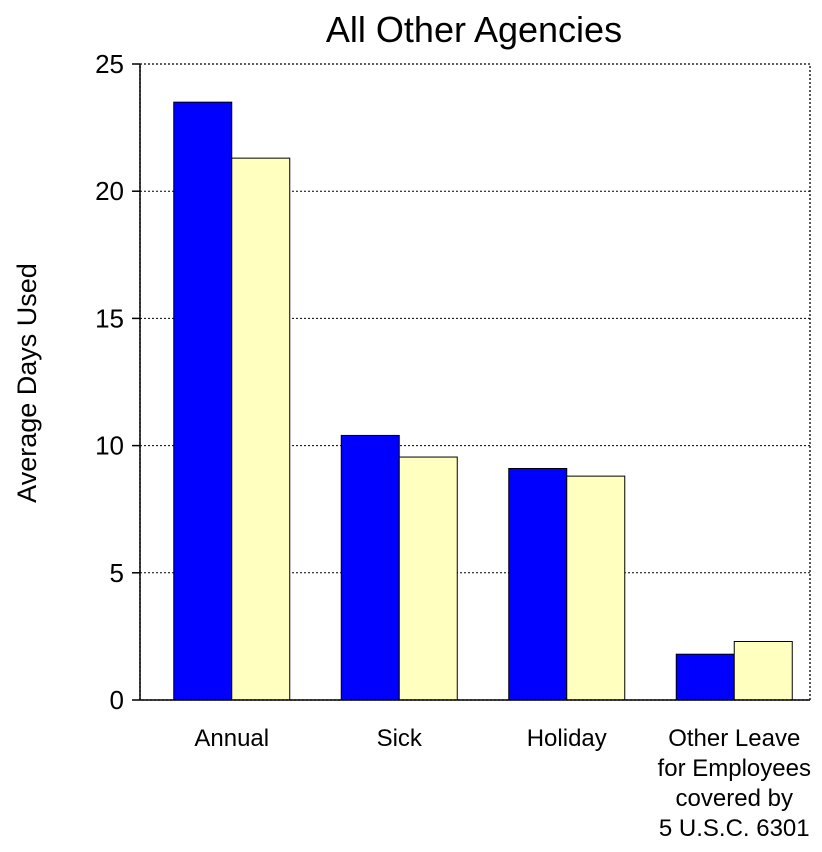 Image resolution: width=822 pixels, height=852 pixels. What do you see at coordinates (428, 578) in the screenshot?
I see `bar-series2-cat2` at bounding box center [428, 578].